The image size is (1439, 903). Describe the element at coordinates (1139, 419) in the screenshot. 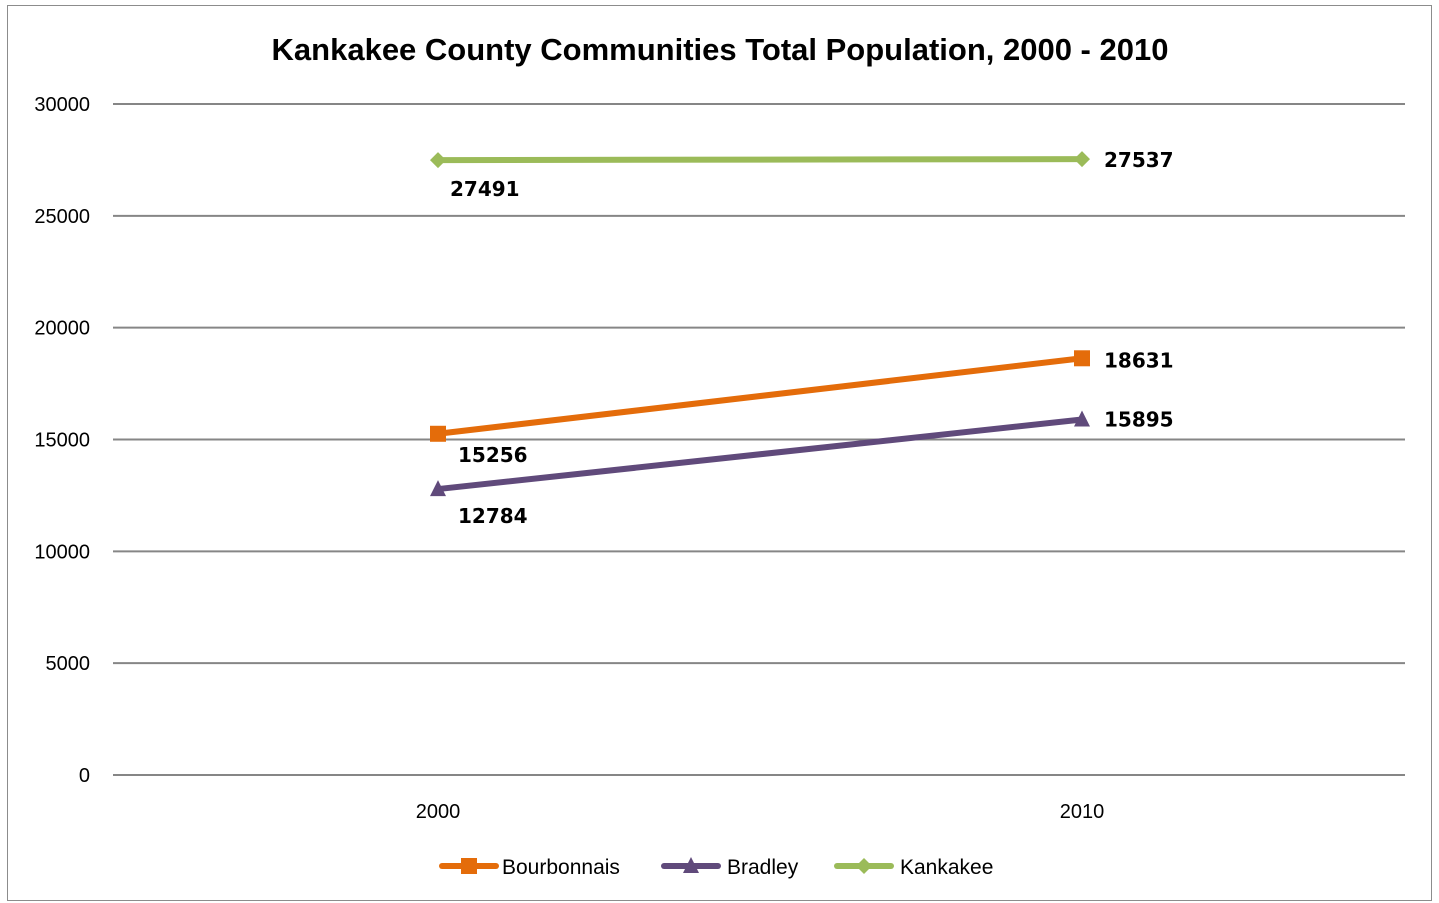

I see `data-label-bradley: 15895` at that location.